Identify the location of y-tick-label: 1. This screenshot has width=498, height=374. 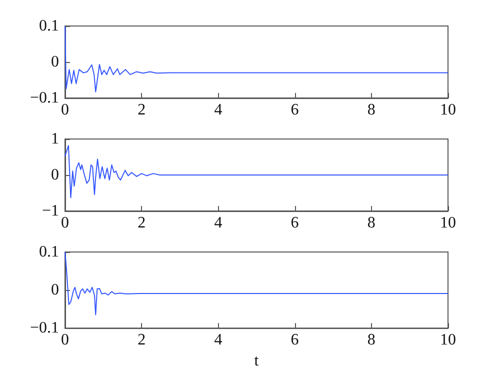
(55, 139).